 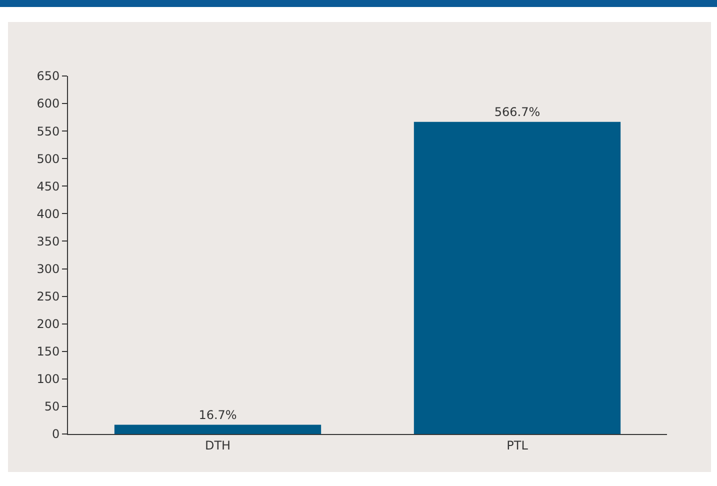 What do you see at coordinates (48, 186) in the screenshot?
I see `y-tick-label: 450` at bounding box center [48, 186].